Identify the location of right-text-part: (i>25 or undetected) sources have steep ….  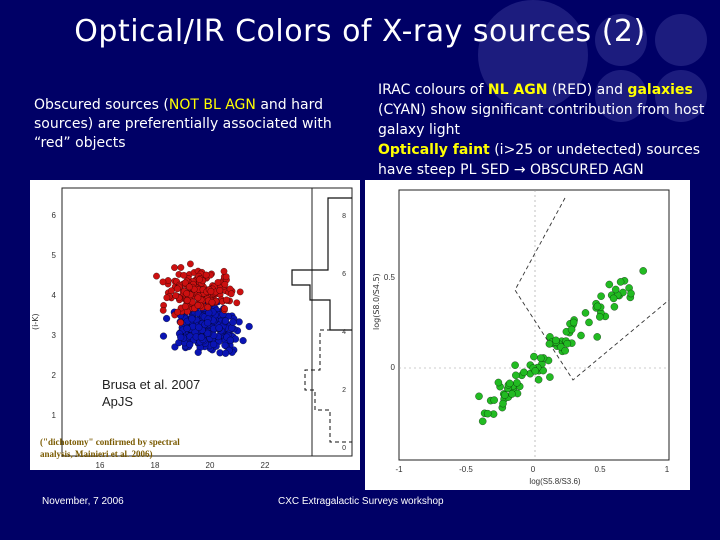
(539, 160).